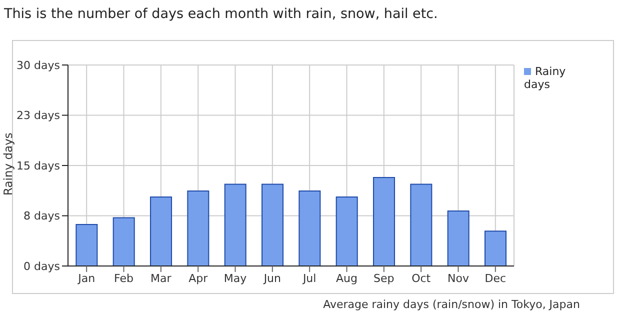 This screenshot has width=620, height=320. What do you see at coordinates (42, 266) in the screenshot?
I see `y-tick-label: 0 days` at bounding box center [42, 266].